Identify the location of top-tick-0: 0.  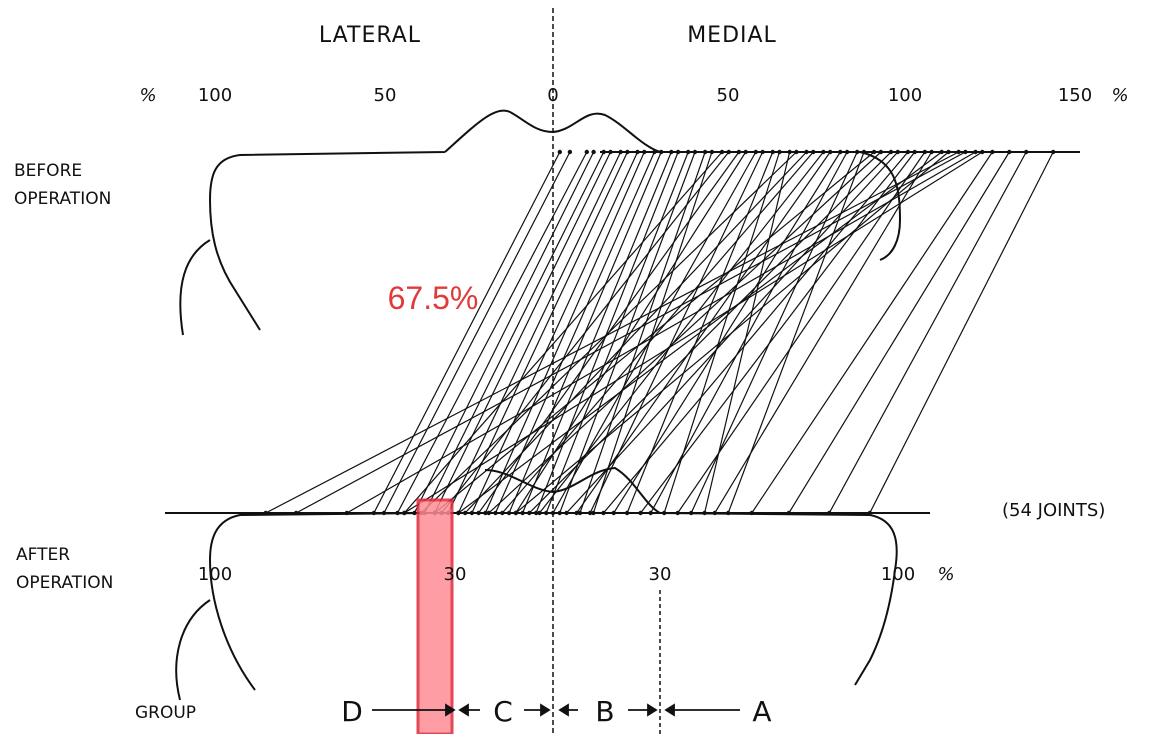
(552, 95).